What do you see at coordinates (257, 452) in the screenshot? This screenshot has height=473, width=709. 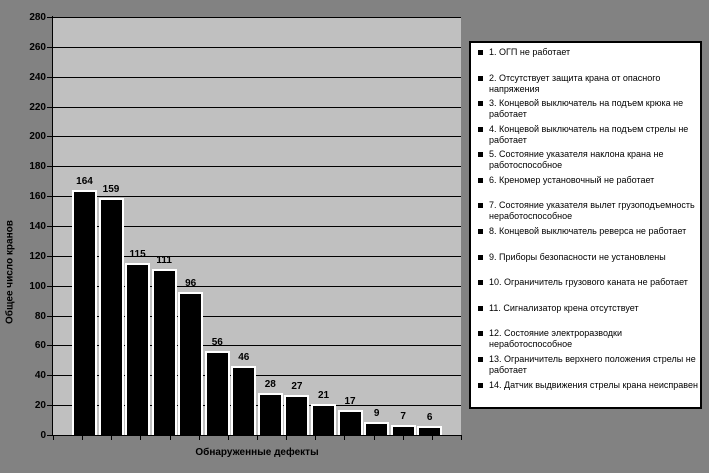 I see `x-axis-title: Обнаруженные дефекты` at bounding box center [257, 452].